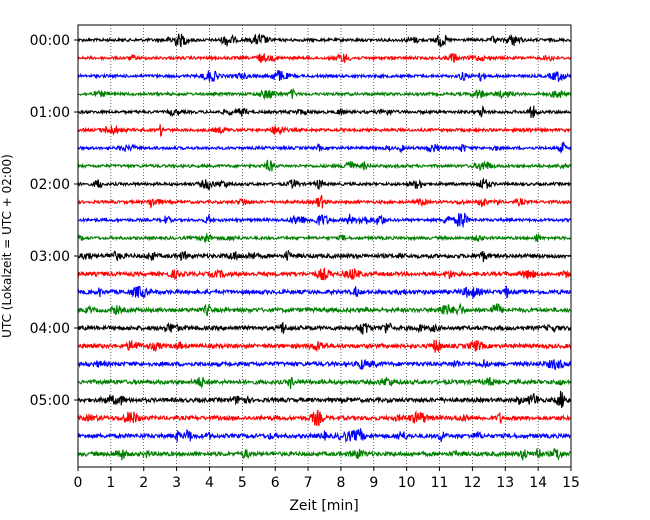  I want to click on x-tick-label: 4, so click(209, 483).